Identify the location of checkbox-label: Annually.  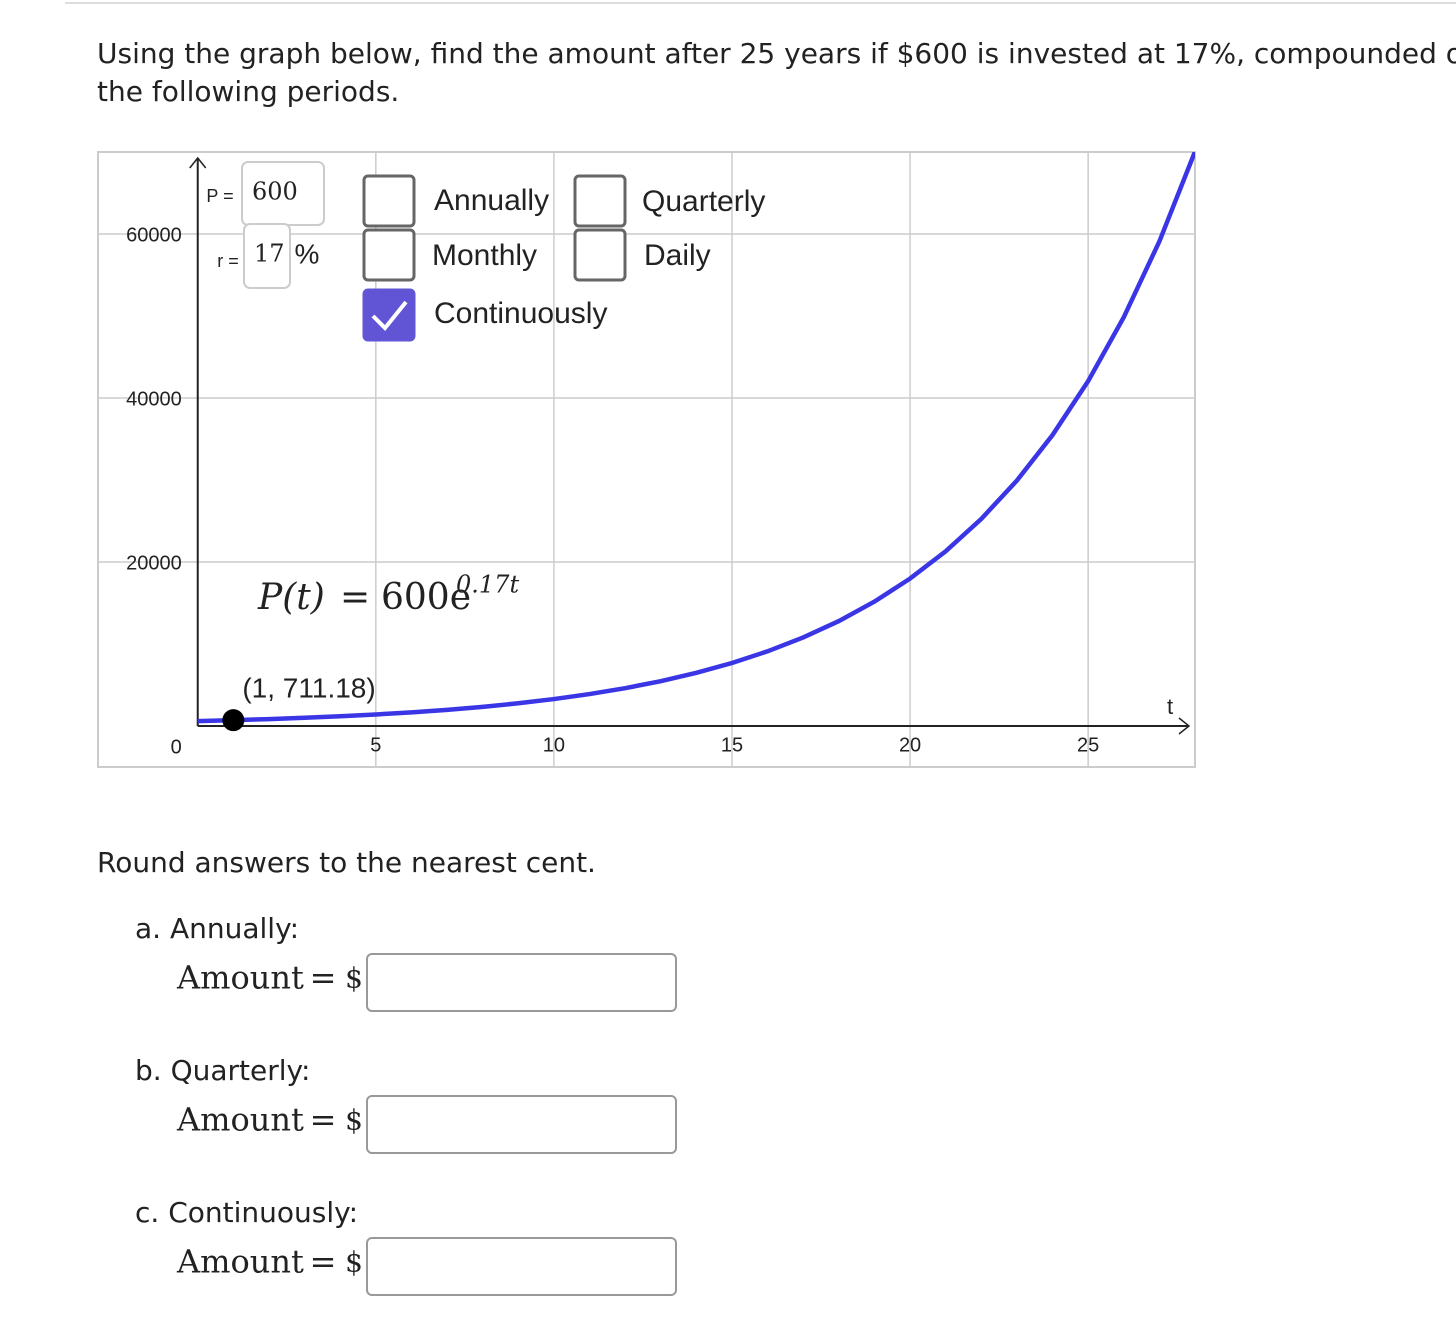
(491, 200).